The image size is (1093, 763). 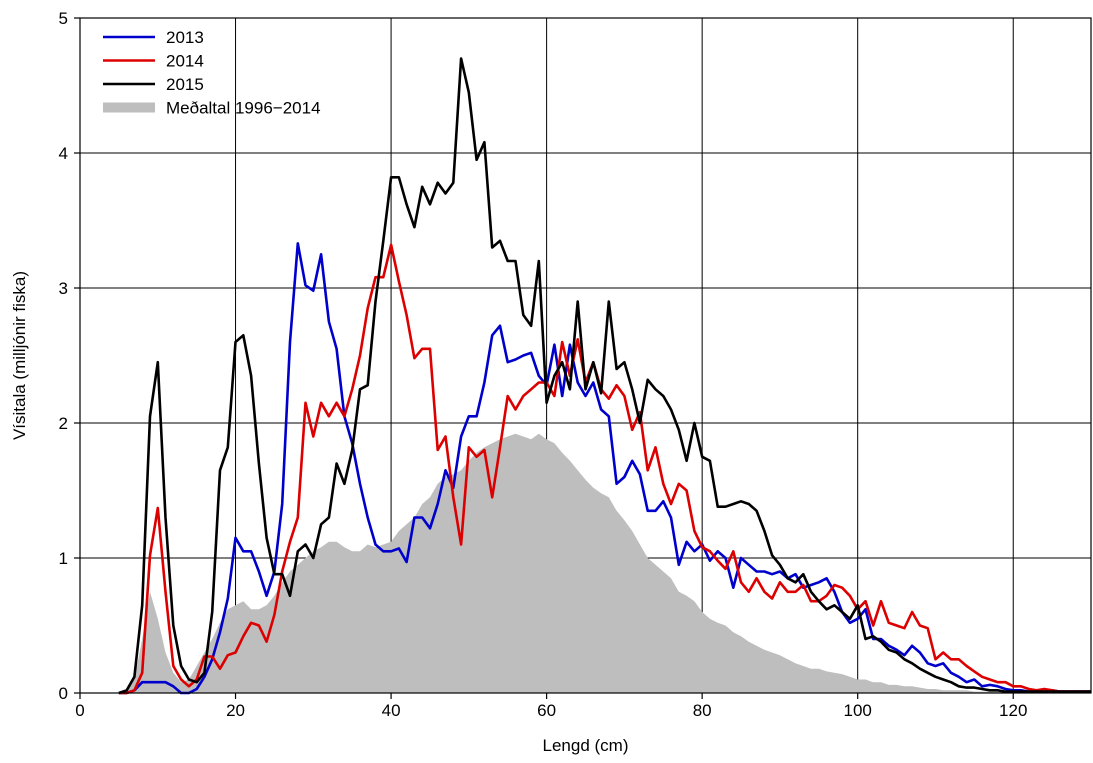 What do you see at coordinates (235, 710) in the screenshot?
I see `x-tick-label: 20` at bounding box center [235, 710].